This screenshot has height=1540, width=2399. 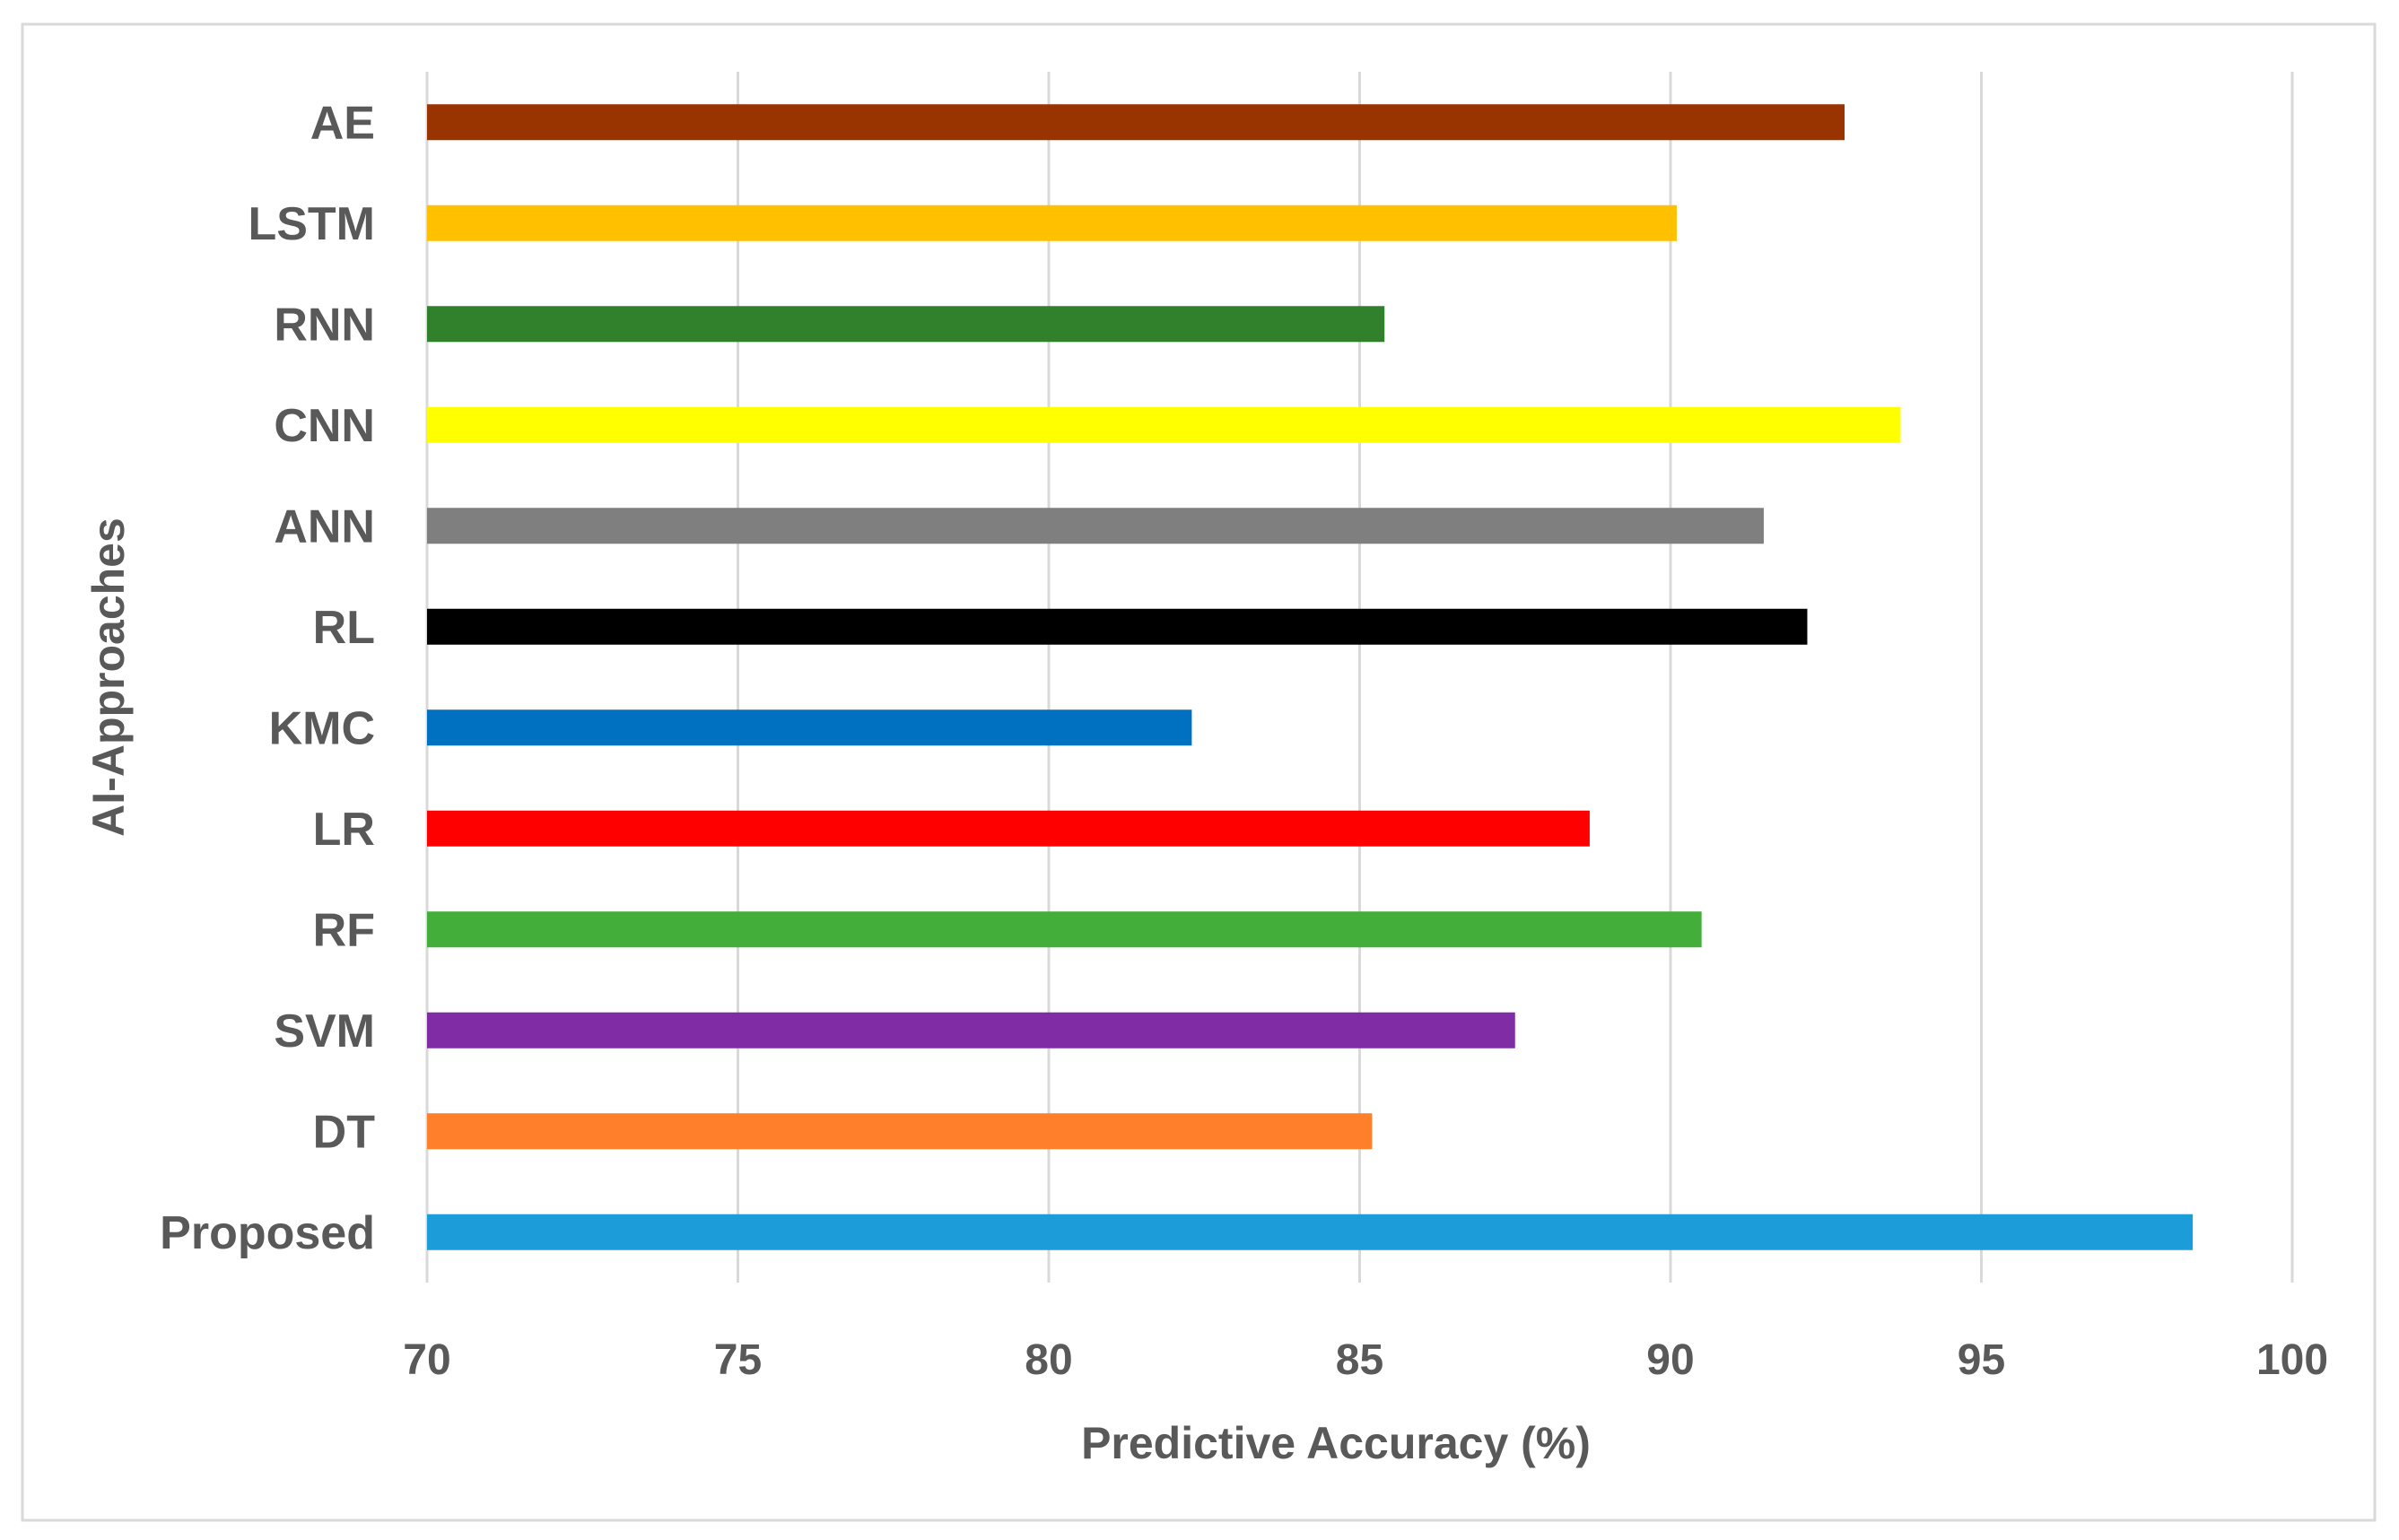 I want to click on bar-cnn, so click(x=1164, y=424).